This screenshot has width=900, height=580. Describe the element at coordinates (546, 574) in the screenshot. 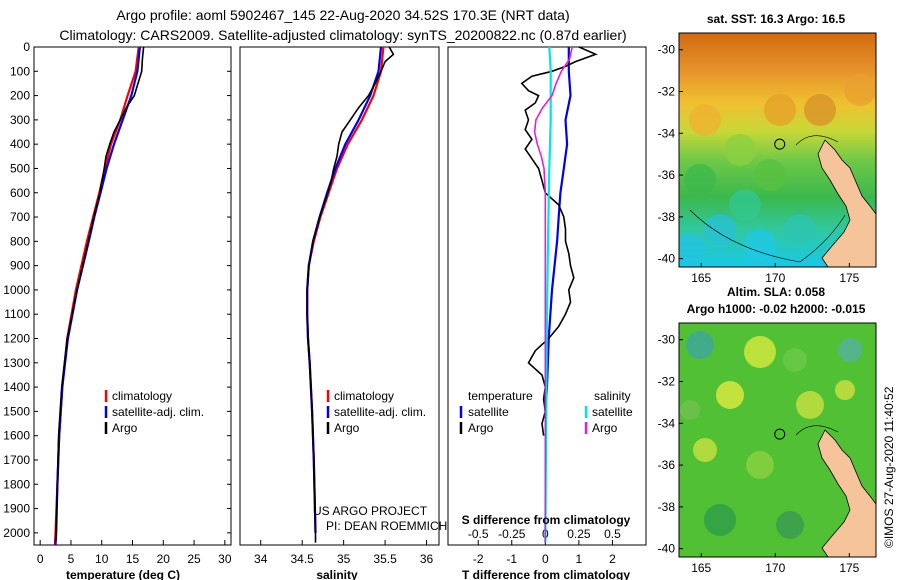

I see `t-difference-axis-label: T difference from climatology` at that location.